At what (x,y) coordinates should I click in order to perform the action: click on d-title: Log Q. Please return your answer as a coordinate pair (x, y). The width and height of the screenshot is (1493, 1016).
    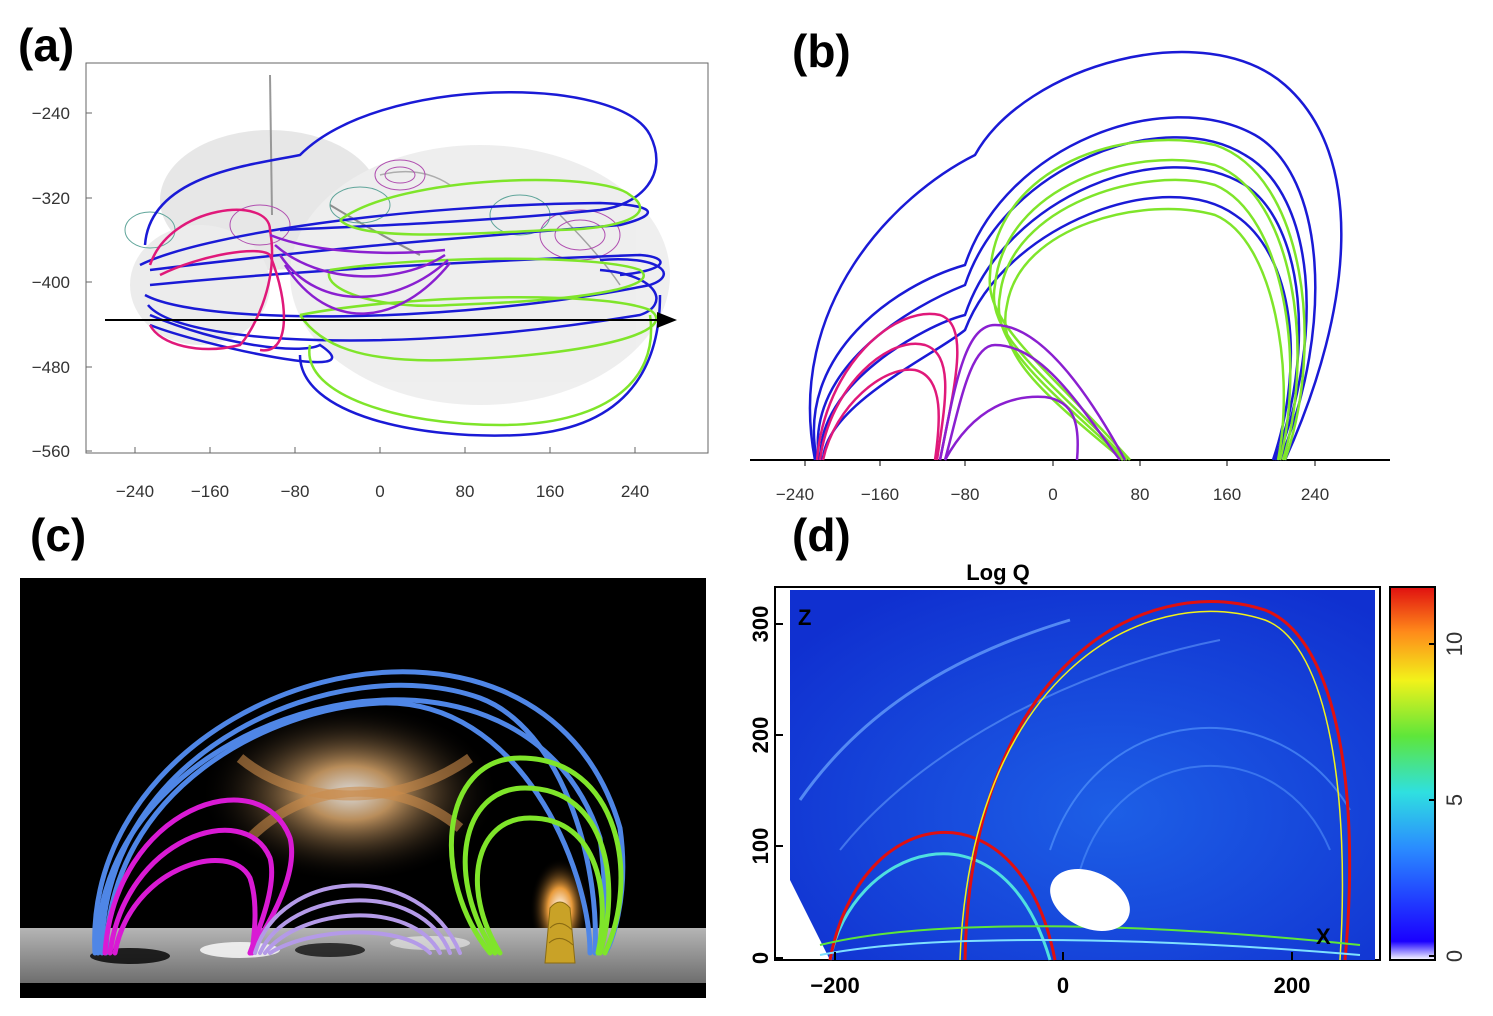
    Looking at the image, I should click on (998, 572).